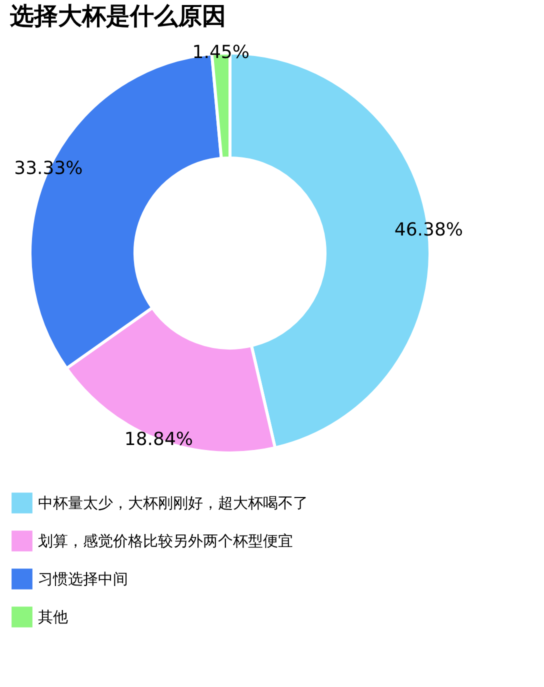 The height and width of the screenshot is (687, 544). What do you see at coordinates (53, 617) in the screenshot?
I see `legend-label: 其他` at bounding box center [53, 617].